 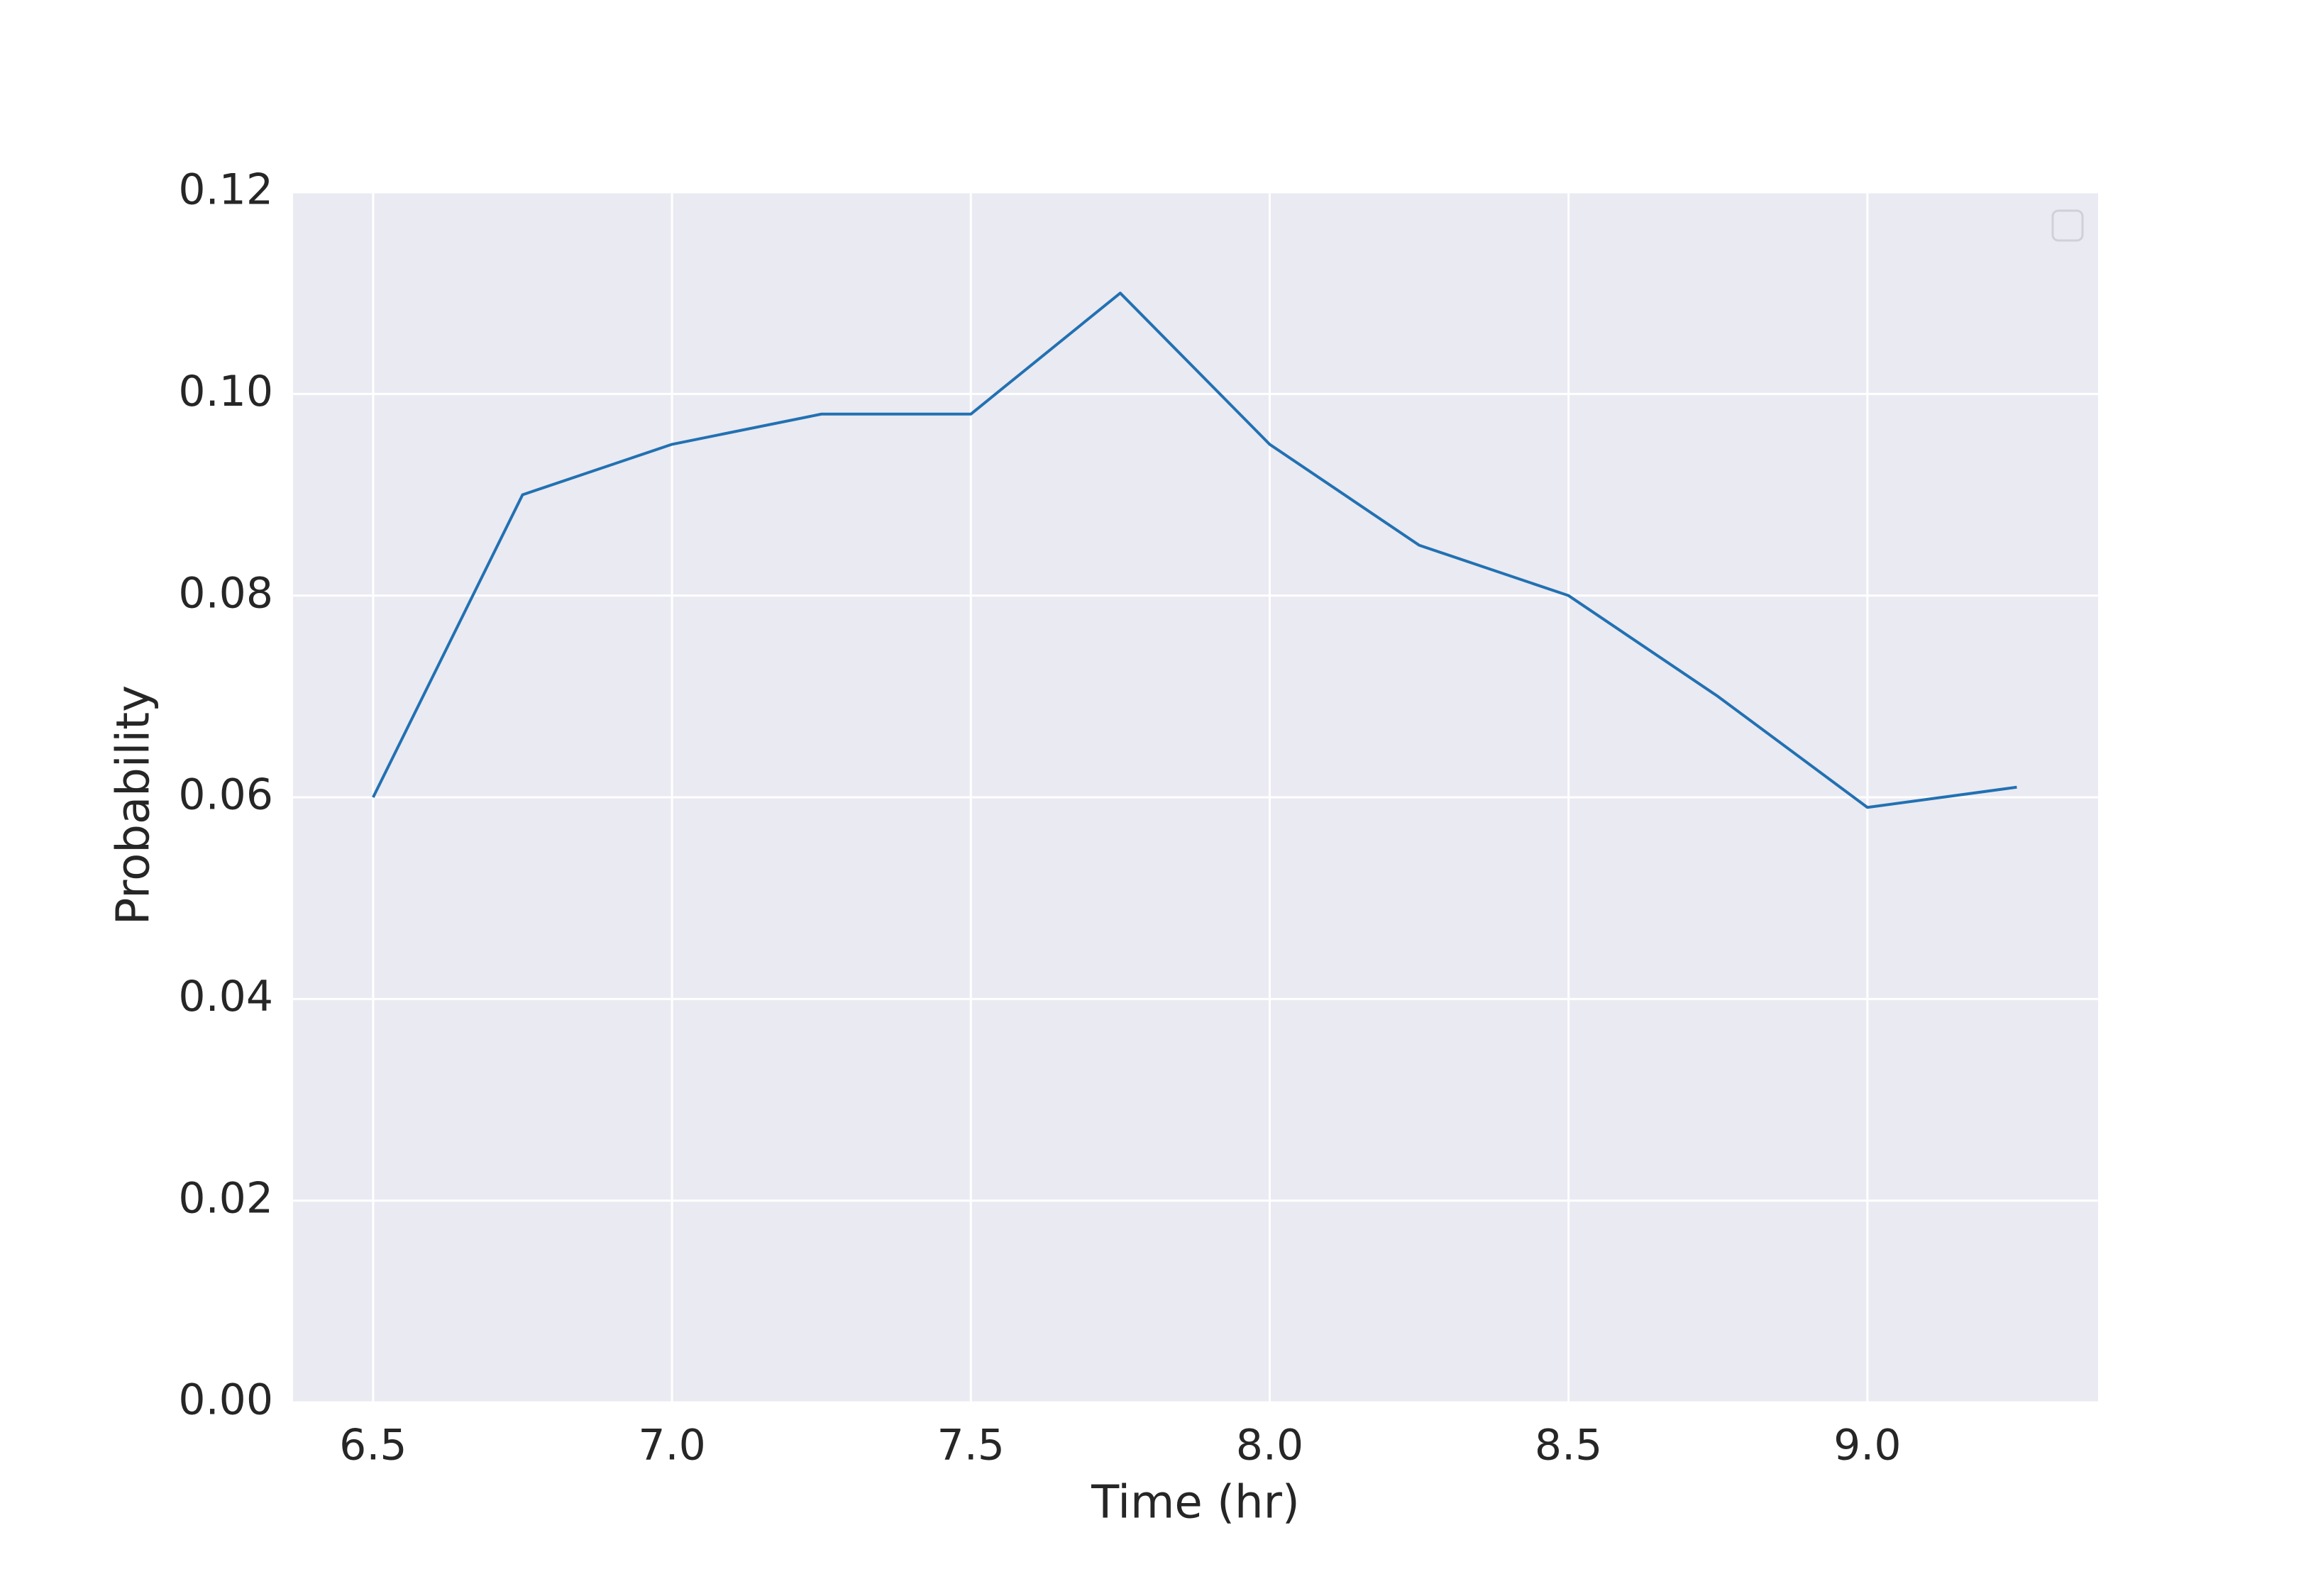 I want to click on x-tick-label: 9.0, so click(x=1867, y=1445).